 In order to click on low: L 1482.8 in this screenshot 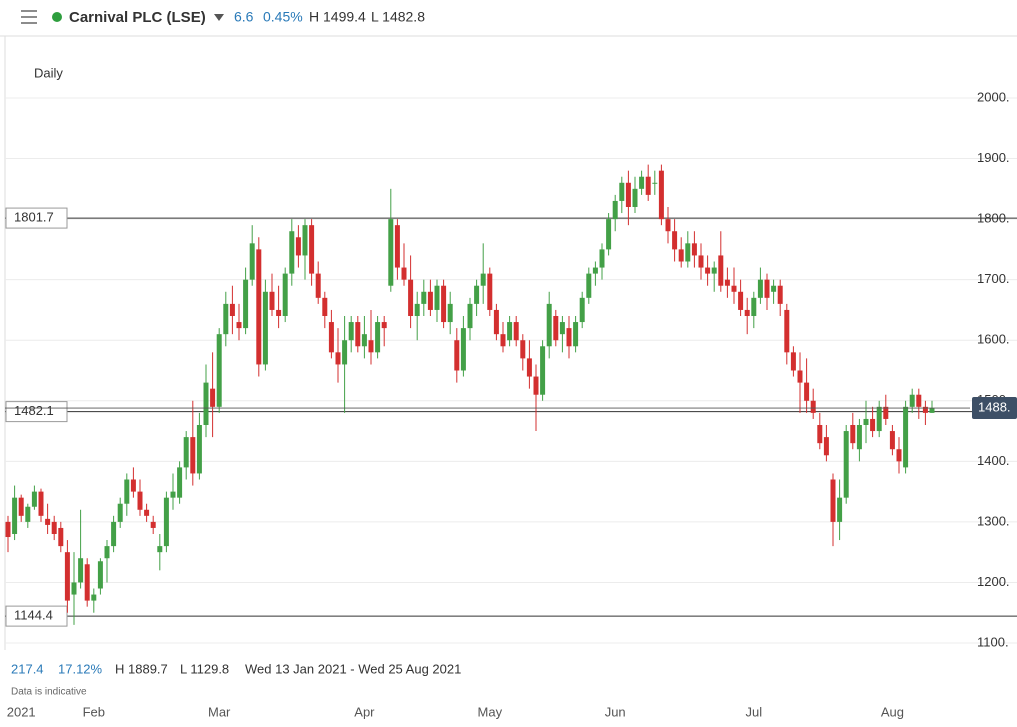, I will do `click(398, 17)`.